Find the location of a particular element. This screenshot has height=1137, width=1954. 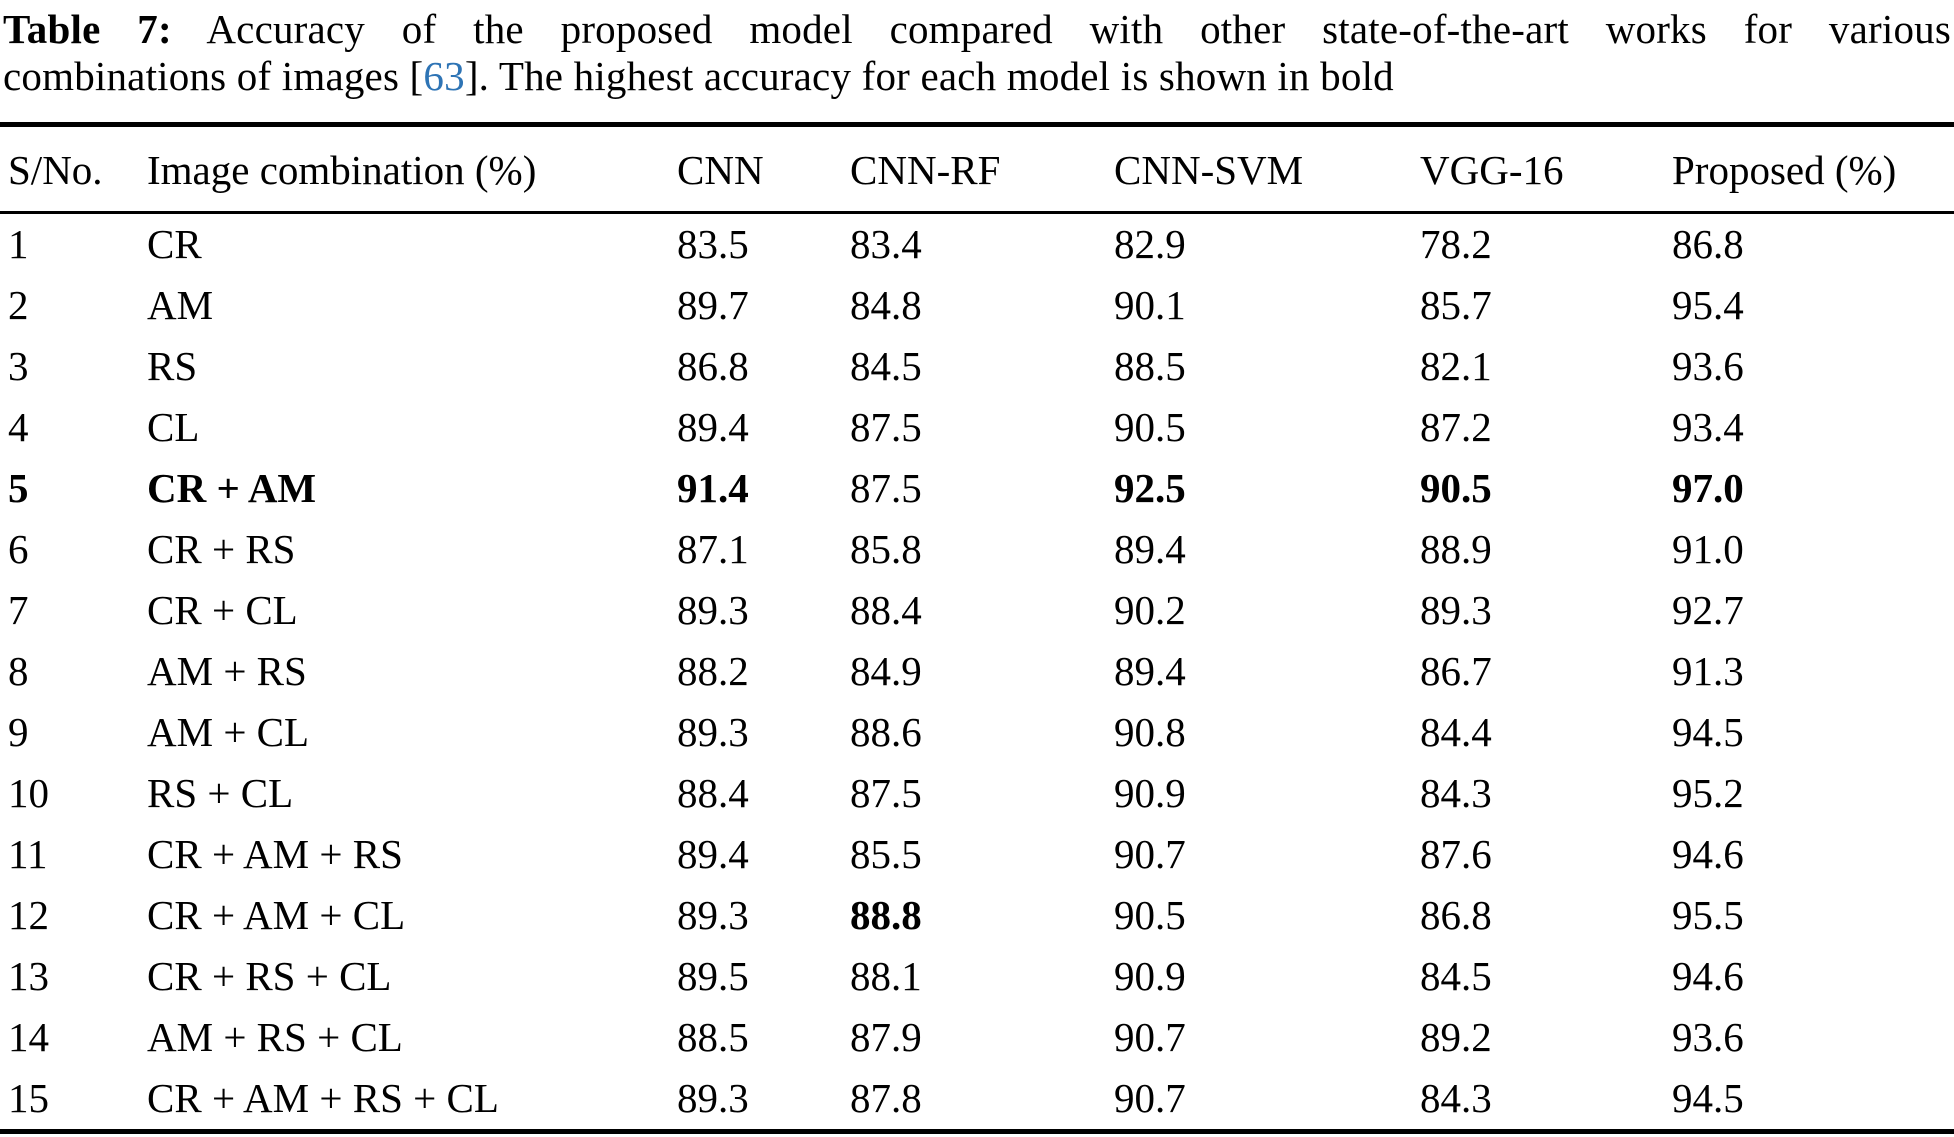

cell-cnn: 88.2 is located at coordinates (713, 671).